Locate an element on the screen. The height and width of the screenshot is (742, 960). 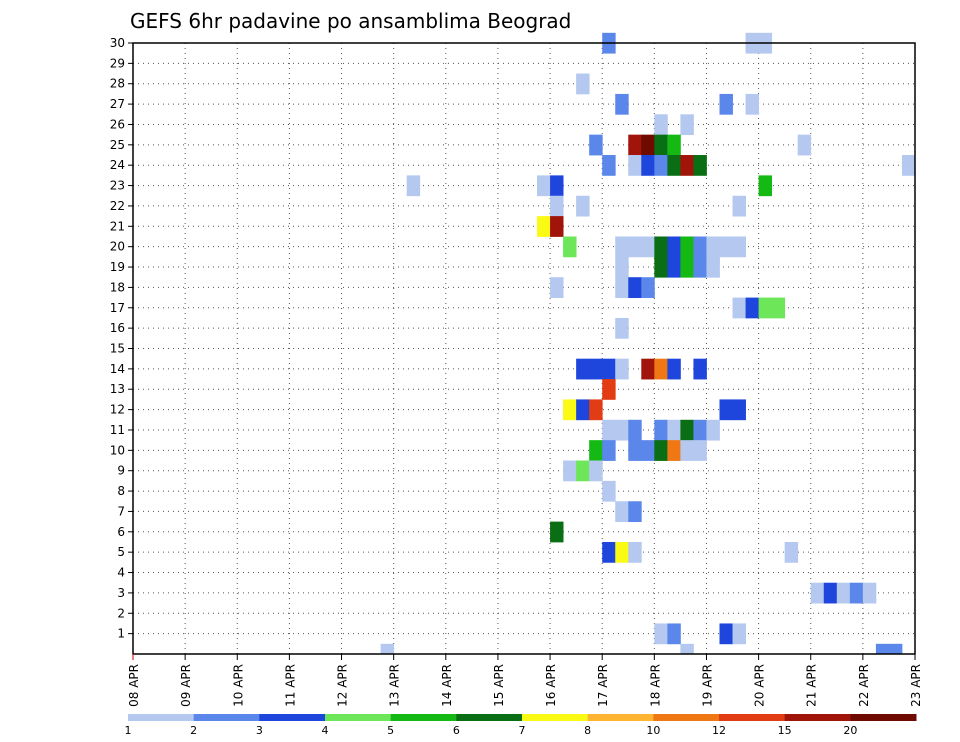
x-tick-label: 19 APR is located at coordinates (707, 685).